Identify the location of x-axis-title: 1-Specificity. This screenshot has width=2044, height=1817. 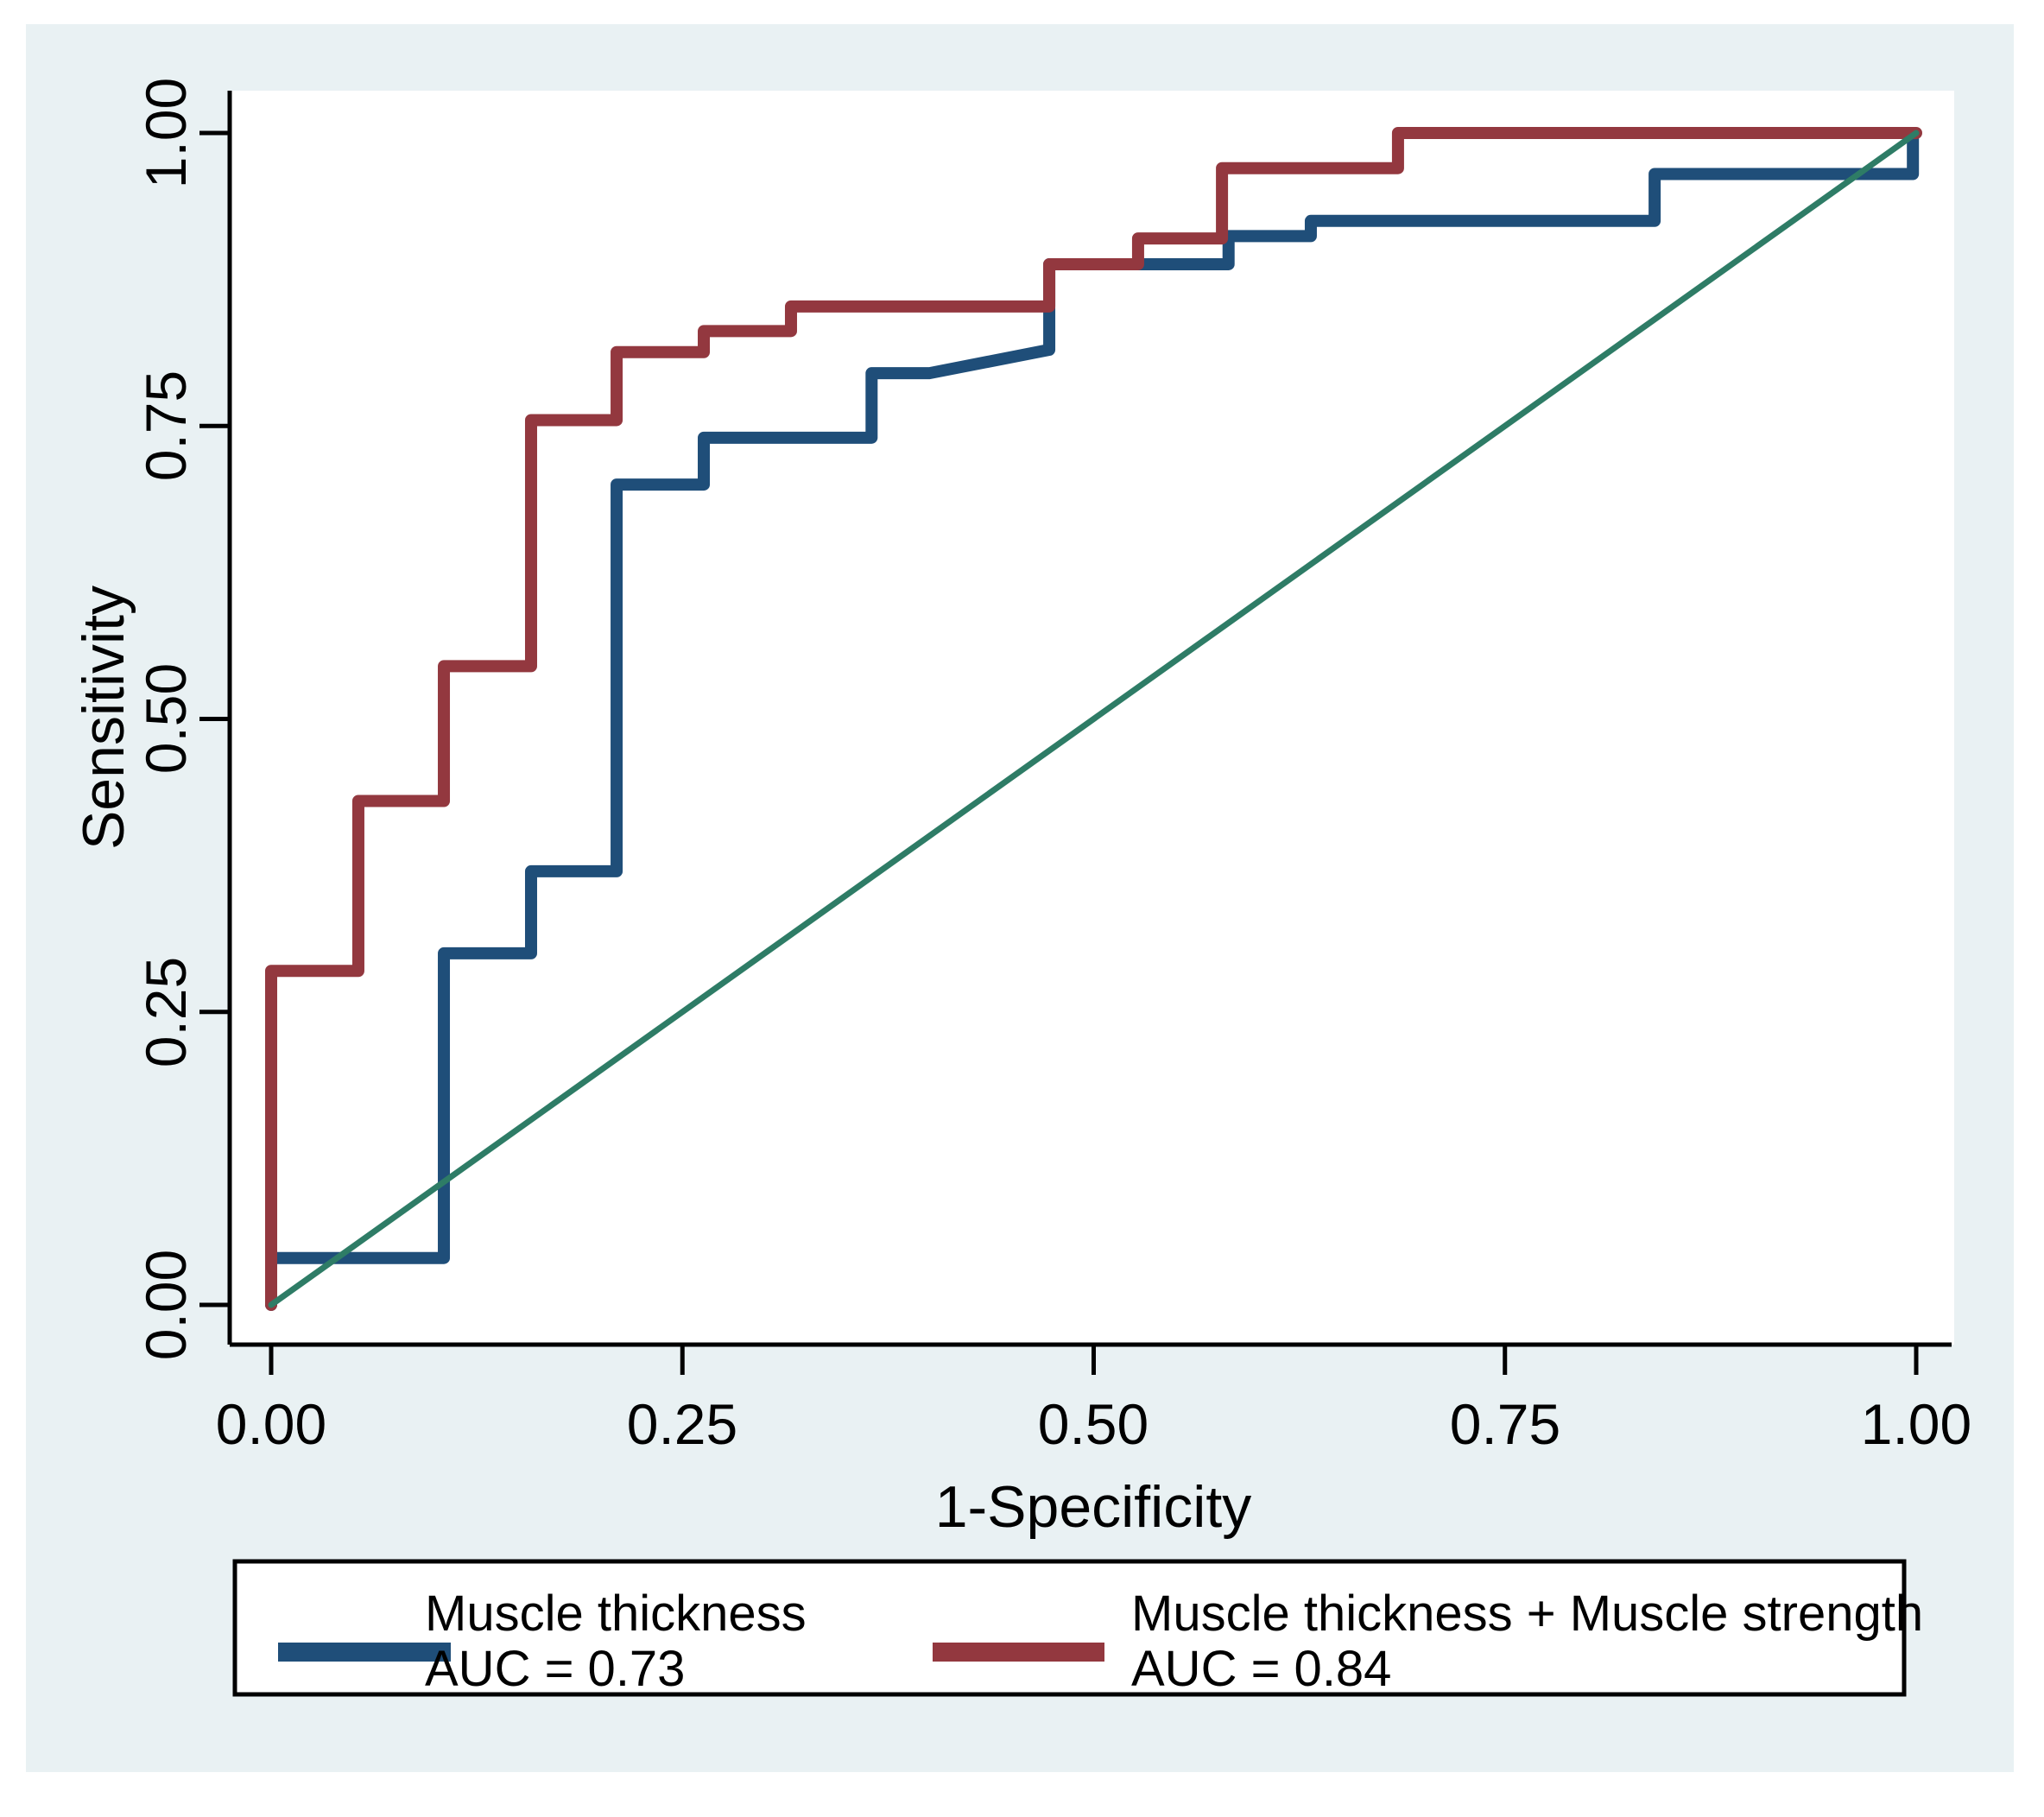
(1093, 1507).